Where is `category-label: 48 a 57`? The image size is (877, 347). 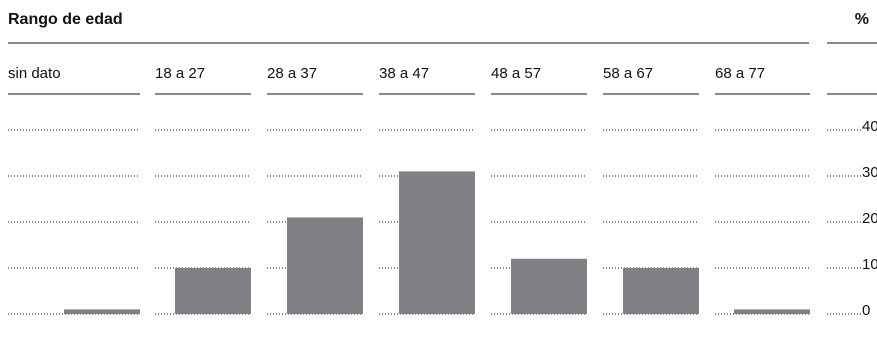 category-label: 48 a 57 is located at coordinates (516, 73).